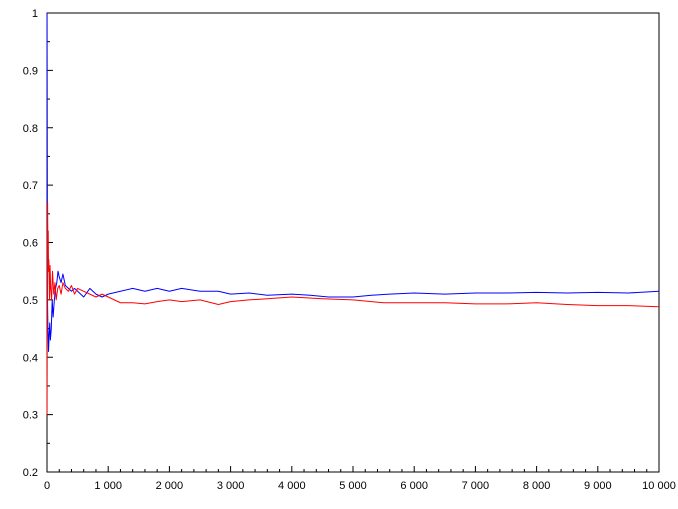 The width and height of the screenshot is (678, 509). What do you see at coordinates (170, 486) in the screenshot?
I see `x-tick-label: 2 000` at bounding box center [170, 486].